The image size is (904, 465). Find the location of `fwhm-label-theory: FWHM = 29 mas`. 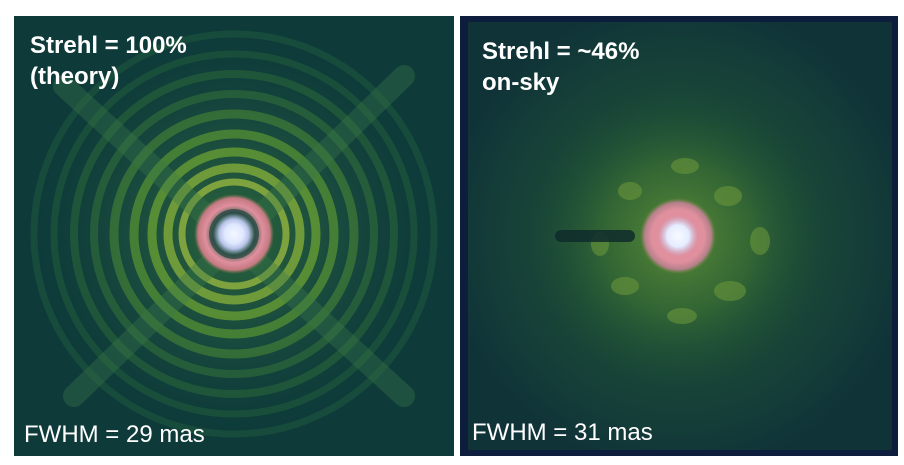

fwhm-label-theory: FWHM = 29 mas is located at coordinates (114, 434).